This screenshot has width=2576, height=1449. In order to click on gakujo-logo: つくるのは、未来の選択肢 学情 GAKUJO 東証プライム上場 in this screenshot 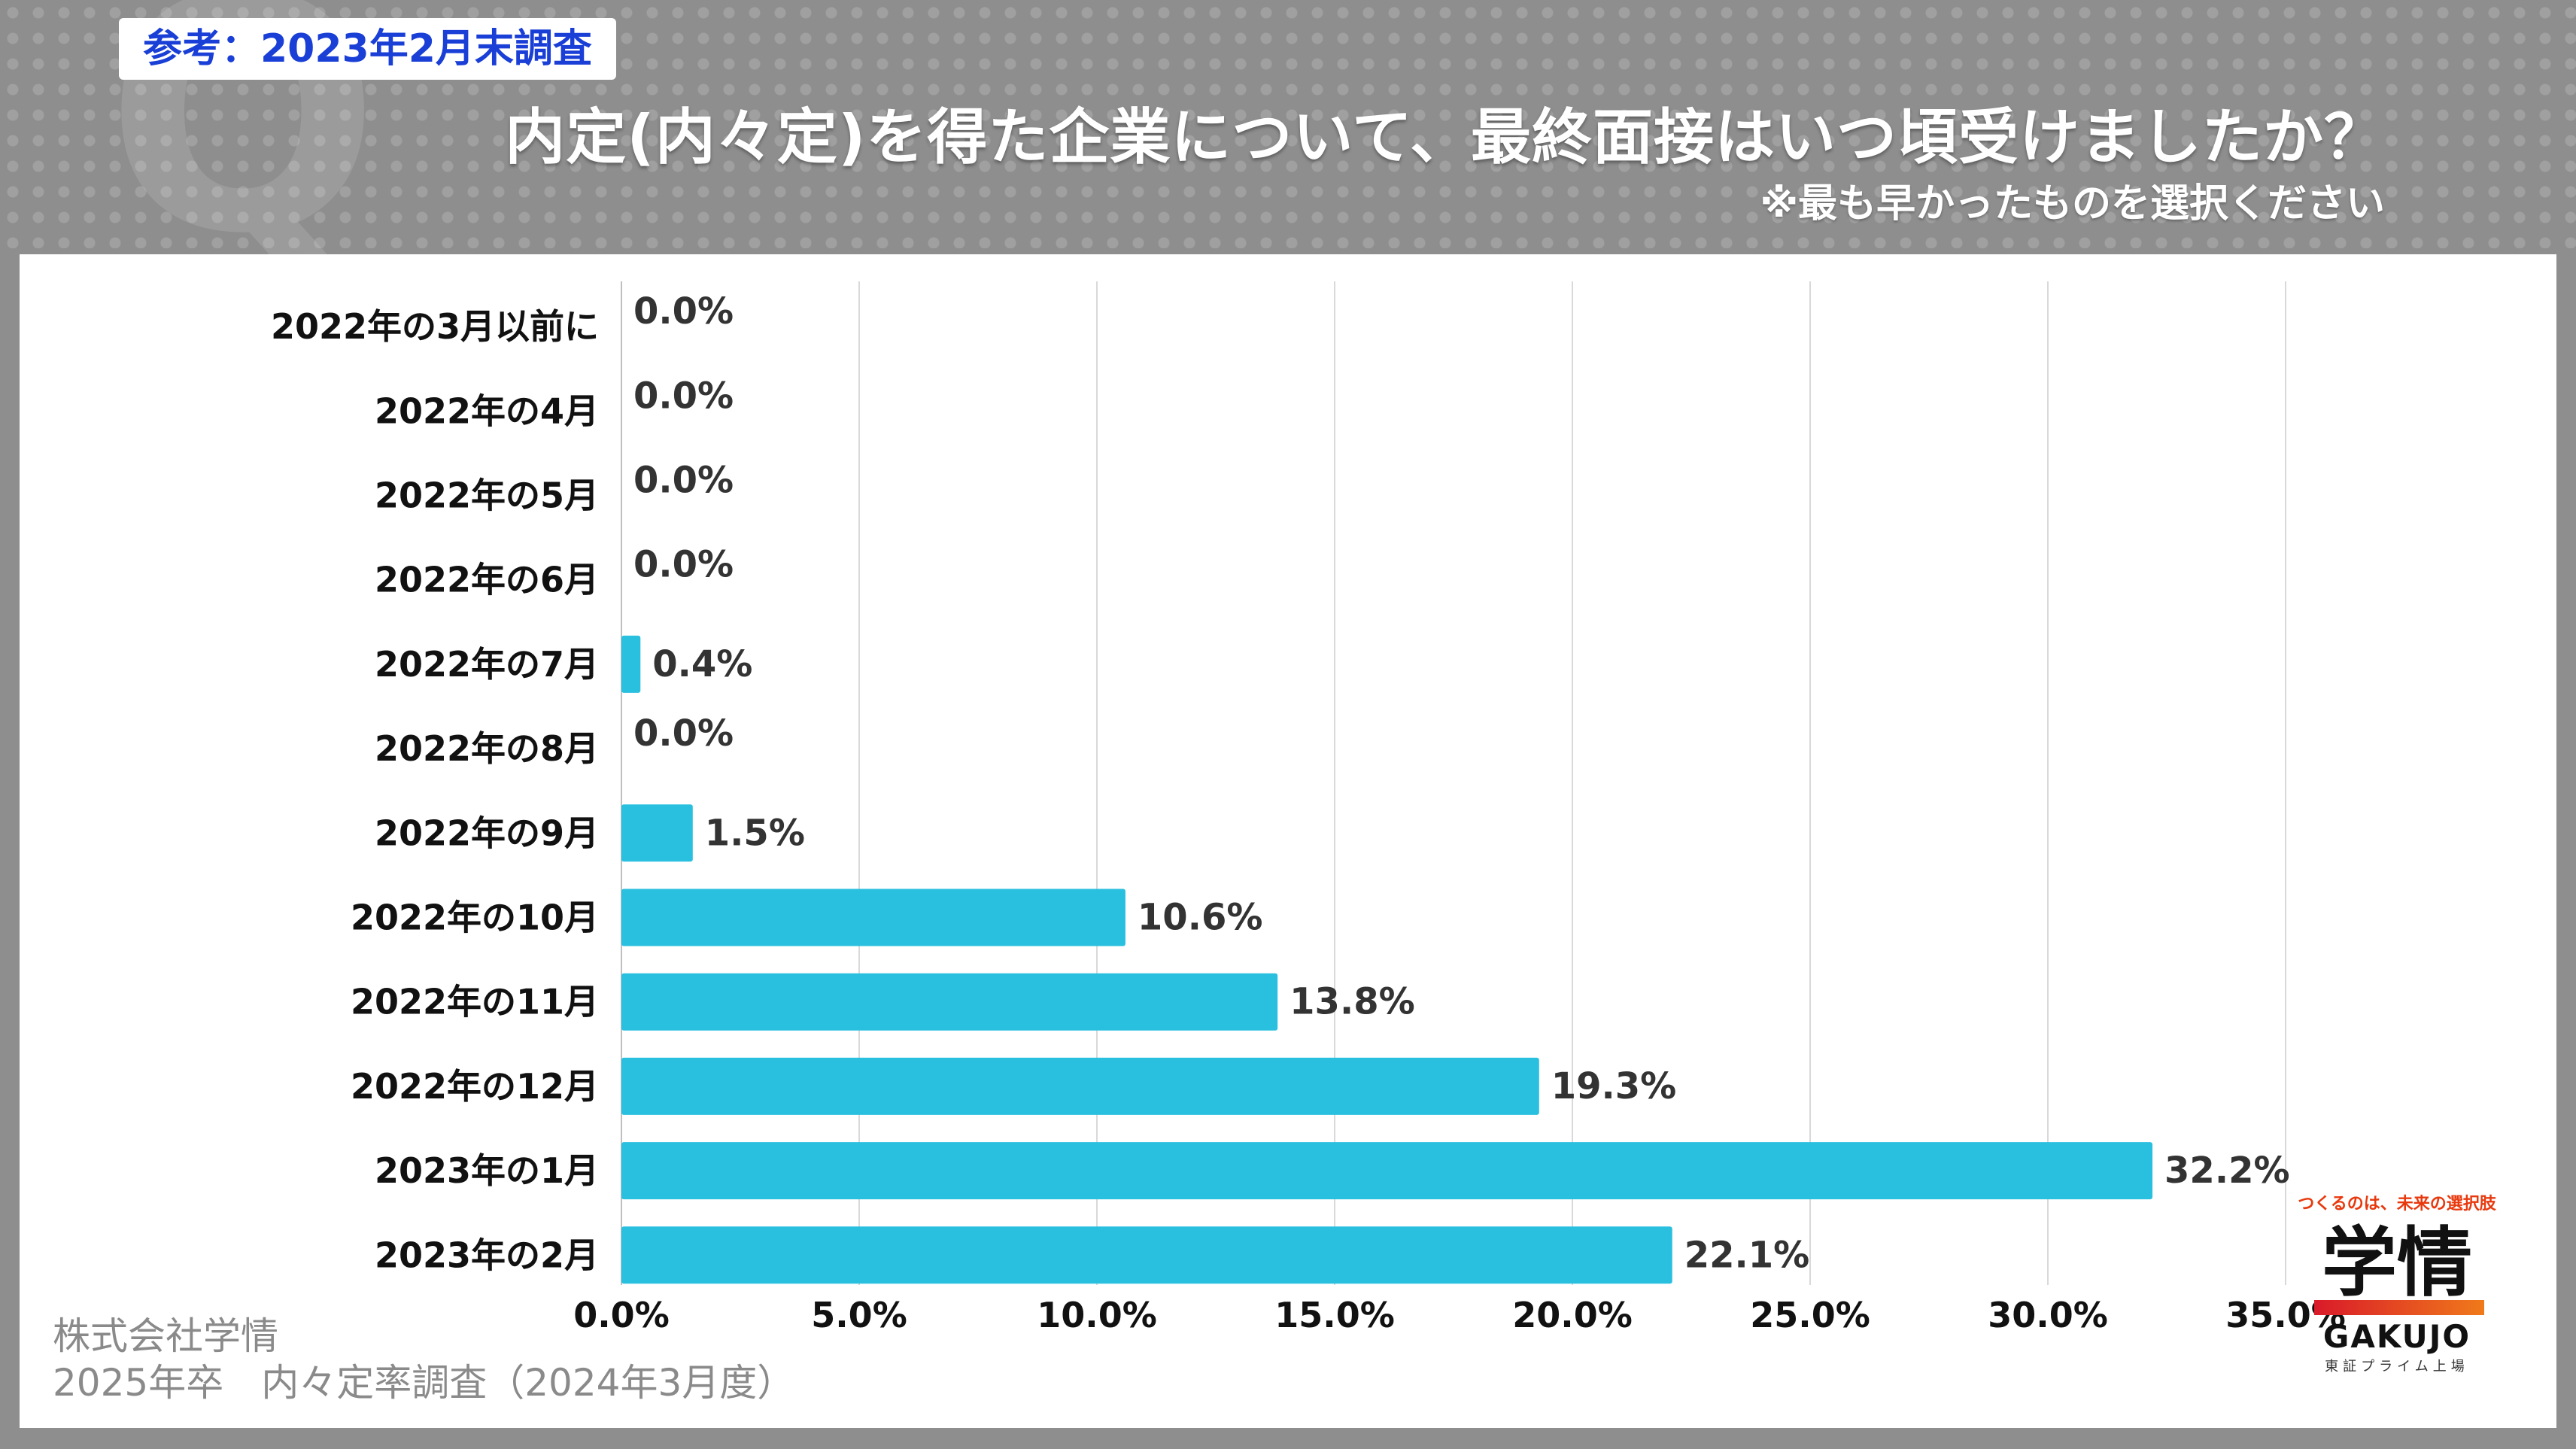, I will do `click(2397, 1288)`.